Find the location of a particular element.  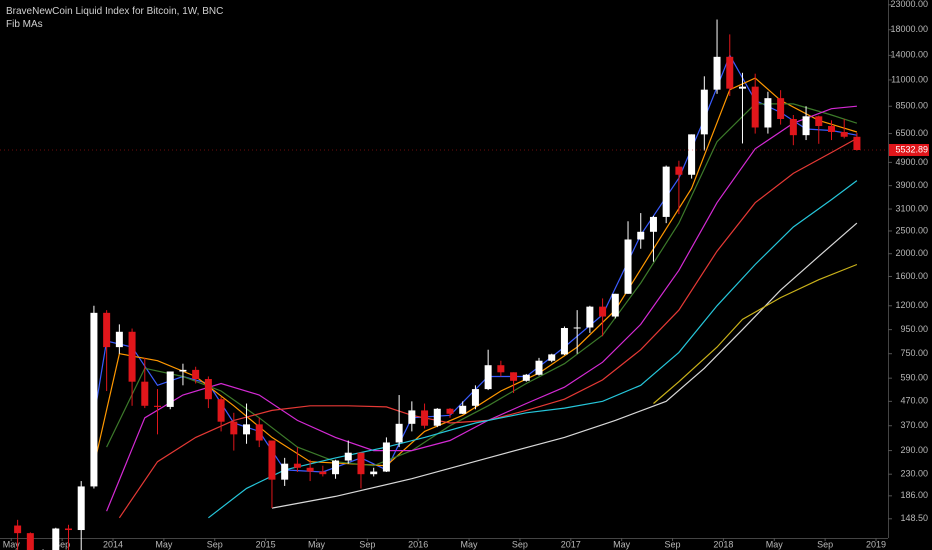

x-tick-label: 2015 is located at coordinates (266, 544).